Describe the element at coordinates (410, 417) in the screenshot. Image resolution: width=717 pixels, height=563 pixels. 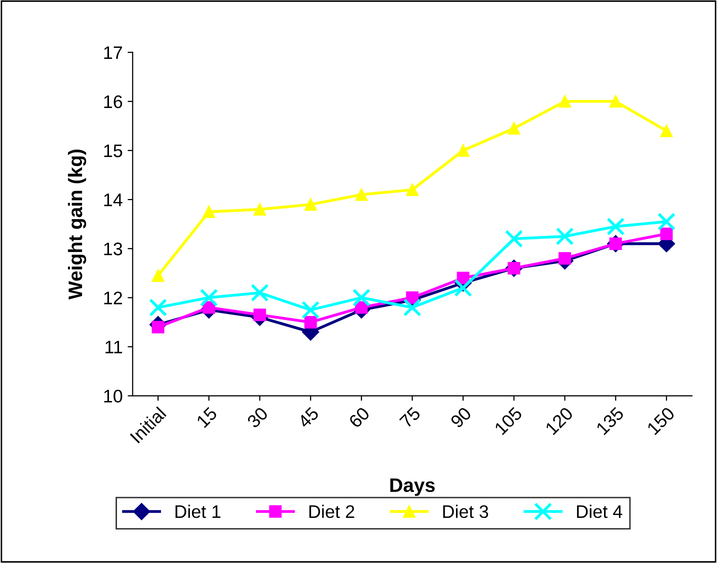
I see `x-tick-label: 75` at that location.